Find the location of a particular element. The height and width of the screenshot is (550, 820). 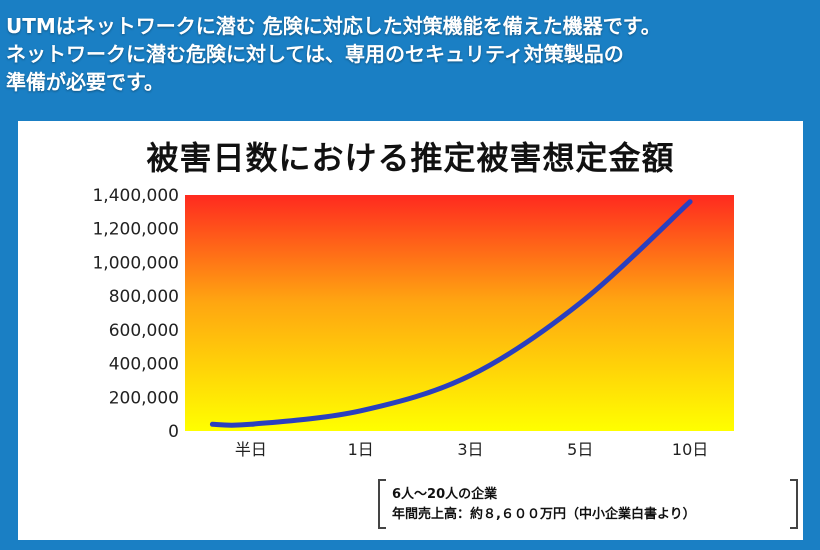

headline-line-3: 準備が必要です。 is located at coordinates (85, 82).